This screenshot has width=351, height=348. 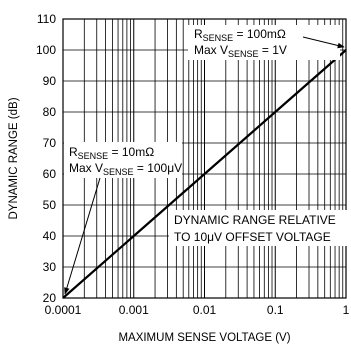 What do you see at coordinates (50, 174) in the screenshot?
I see `y-tick-label: 60` at bounding box center [50, 174].